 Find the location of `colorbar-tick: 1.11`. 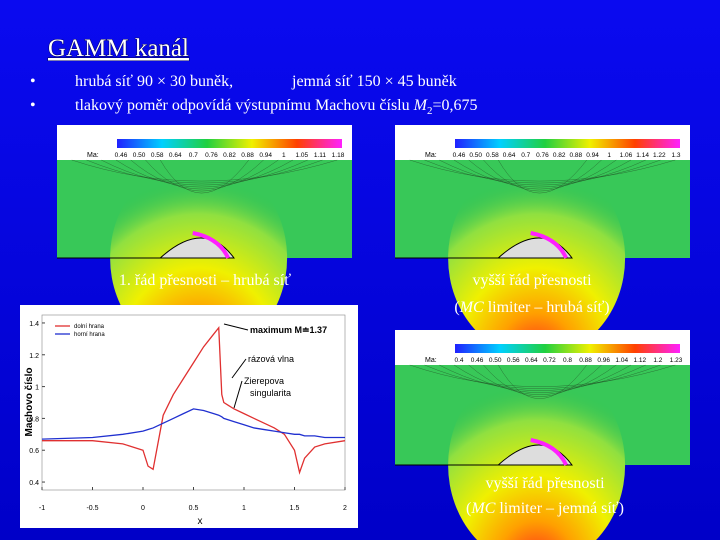

colorbar-tick: 1.11 is located at coordinates (320, 155).